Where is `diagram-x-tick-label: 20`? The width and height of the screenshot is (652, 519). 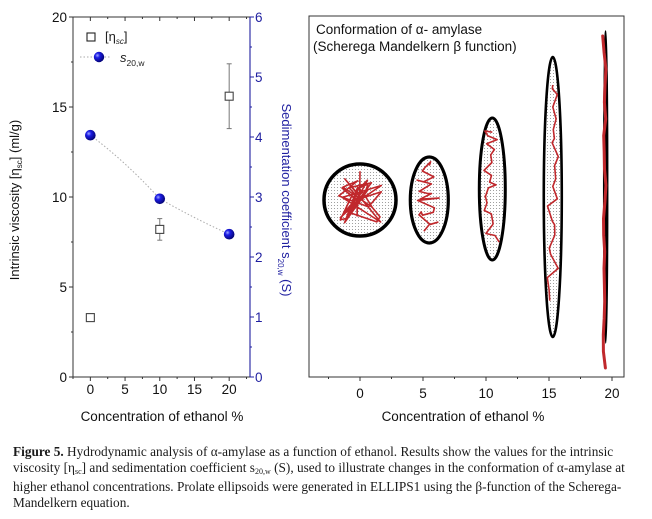
diagram-x-tick-label: 20 is located at coordinates (611, 393).